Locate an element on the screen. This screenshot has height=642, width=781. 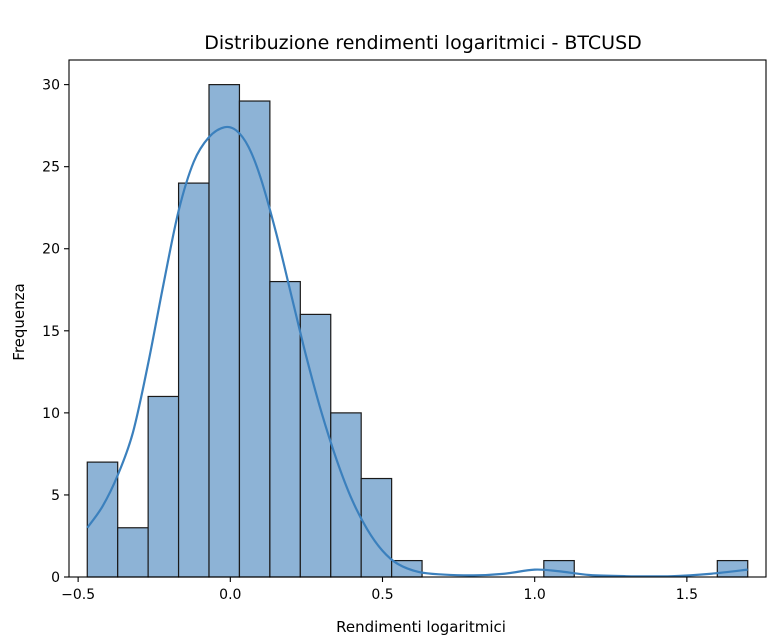
x-tick-label-3: 1.0 is located at coordinates (535, 595).